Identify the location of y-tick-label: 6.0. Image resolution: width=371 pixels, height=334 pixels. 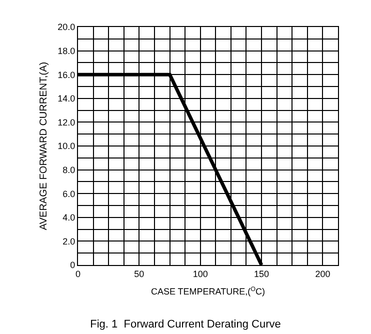
(69, 193).